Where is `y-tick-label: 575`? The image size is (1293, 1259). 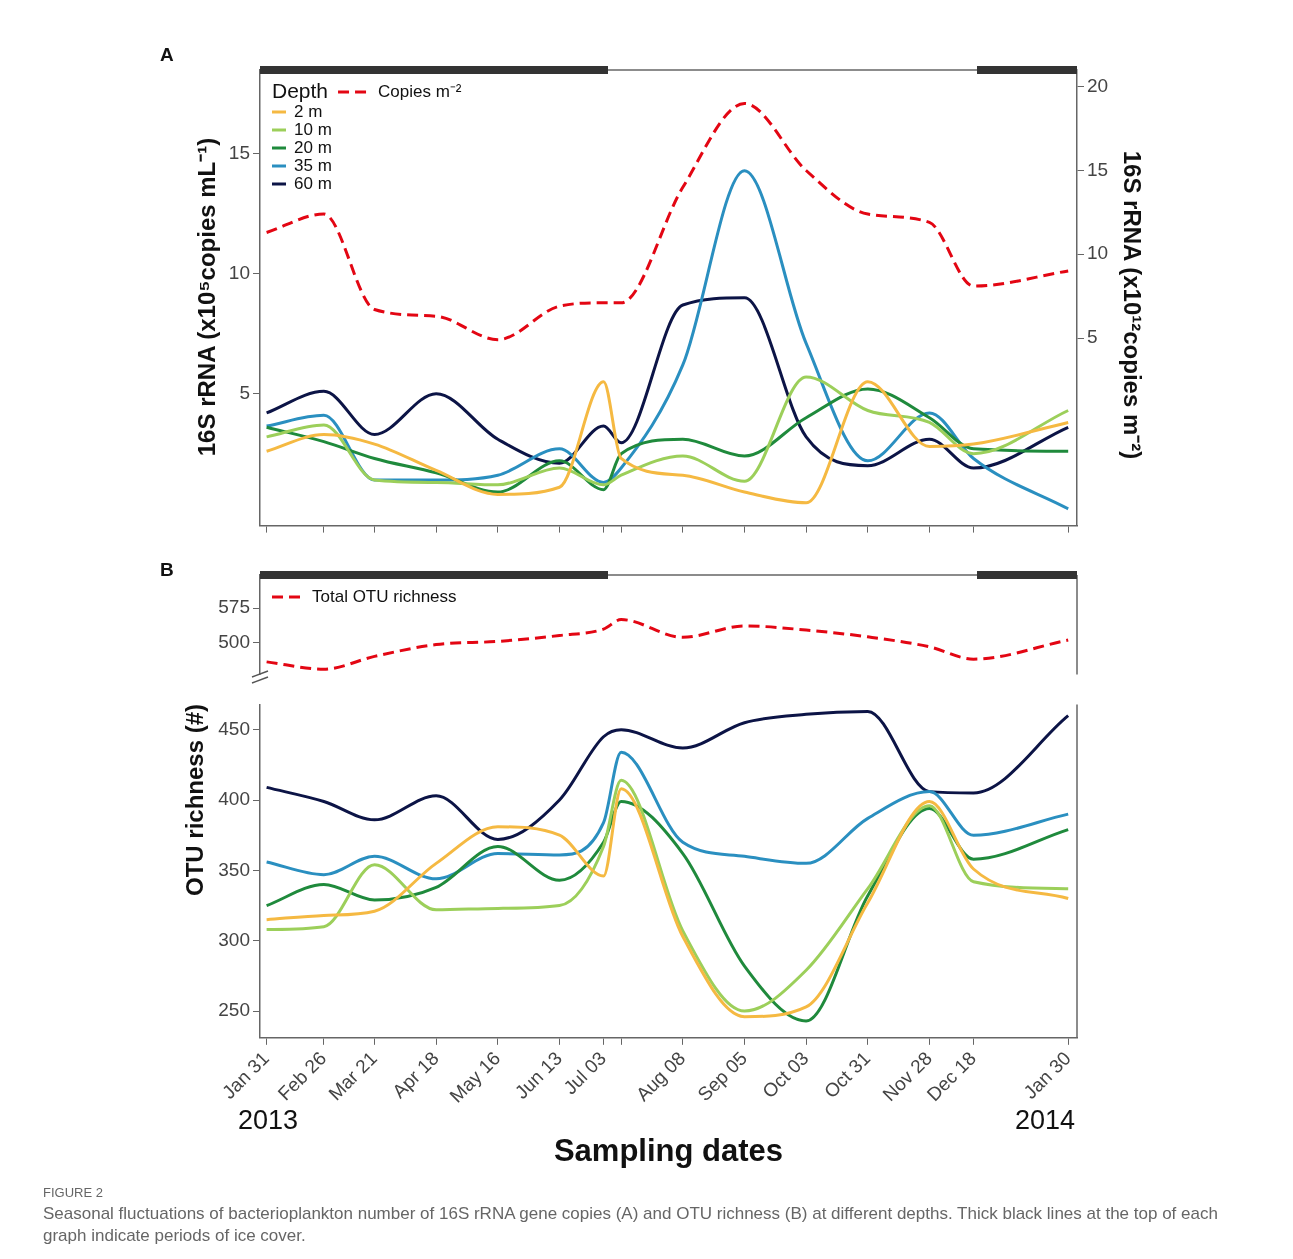
y-tick-label: 575 is located at coordinates (234, 607).